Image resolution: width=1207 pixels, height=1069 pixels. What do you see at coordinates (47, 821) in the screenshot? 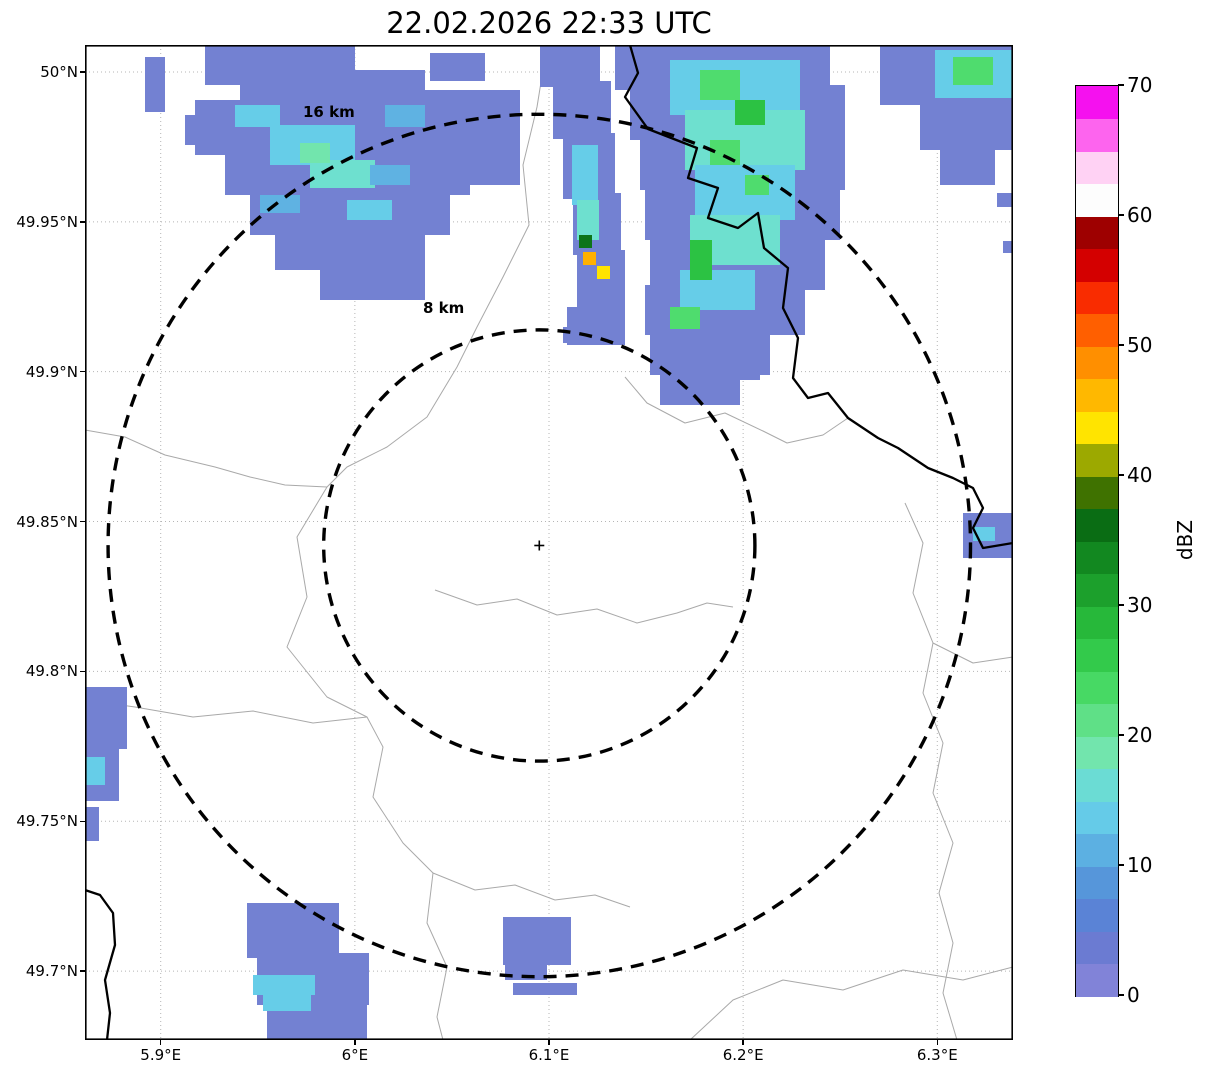
I see `y-tick-label: 49.75°N` at bounding box center [47, 821].